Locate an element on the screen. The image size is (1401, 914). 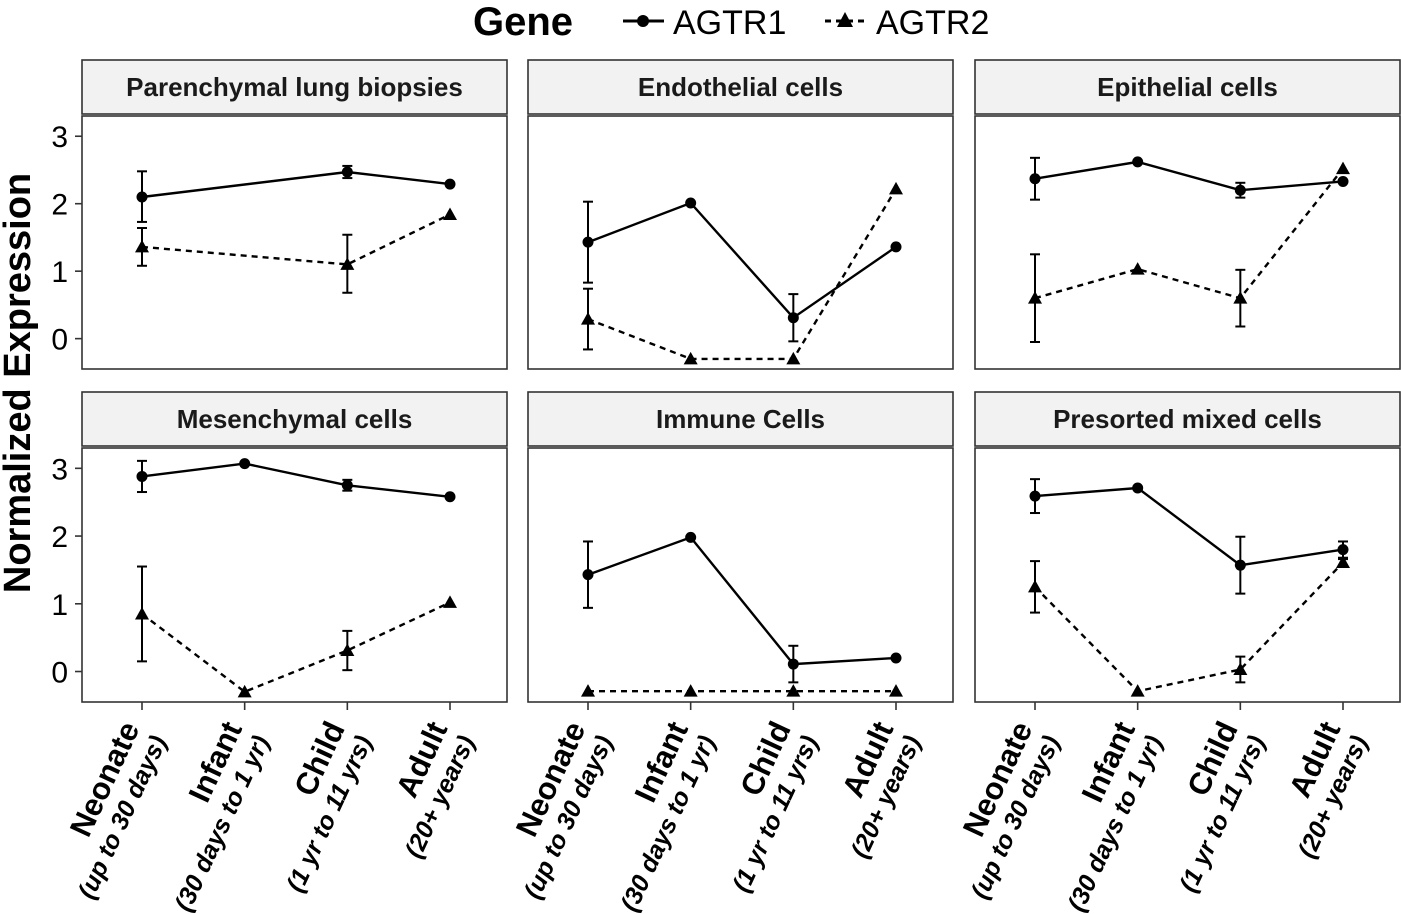
panel-title: Immune Cells is located at coordinates (740, 419).